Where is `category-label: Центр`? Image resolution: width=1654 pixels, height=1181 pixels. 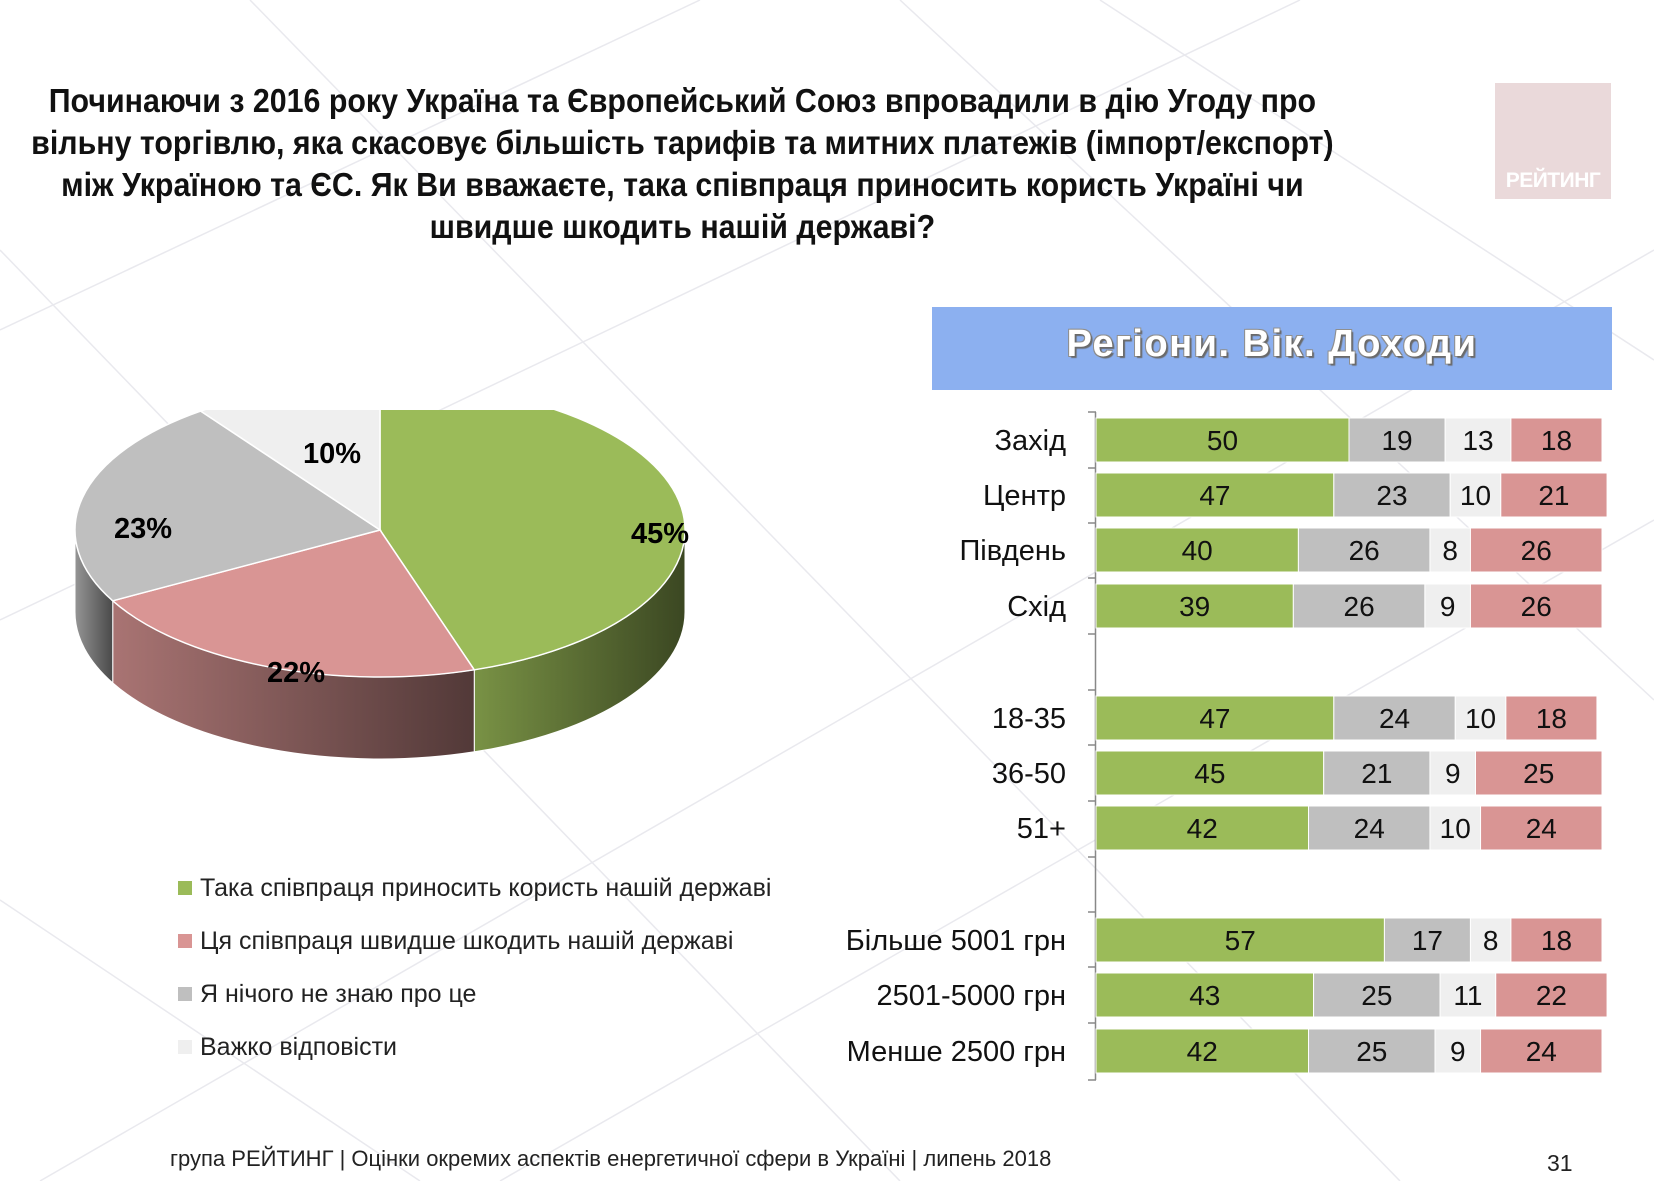
category-label: Центр is located at coordinates (1024, 496).